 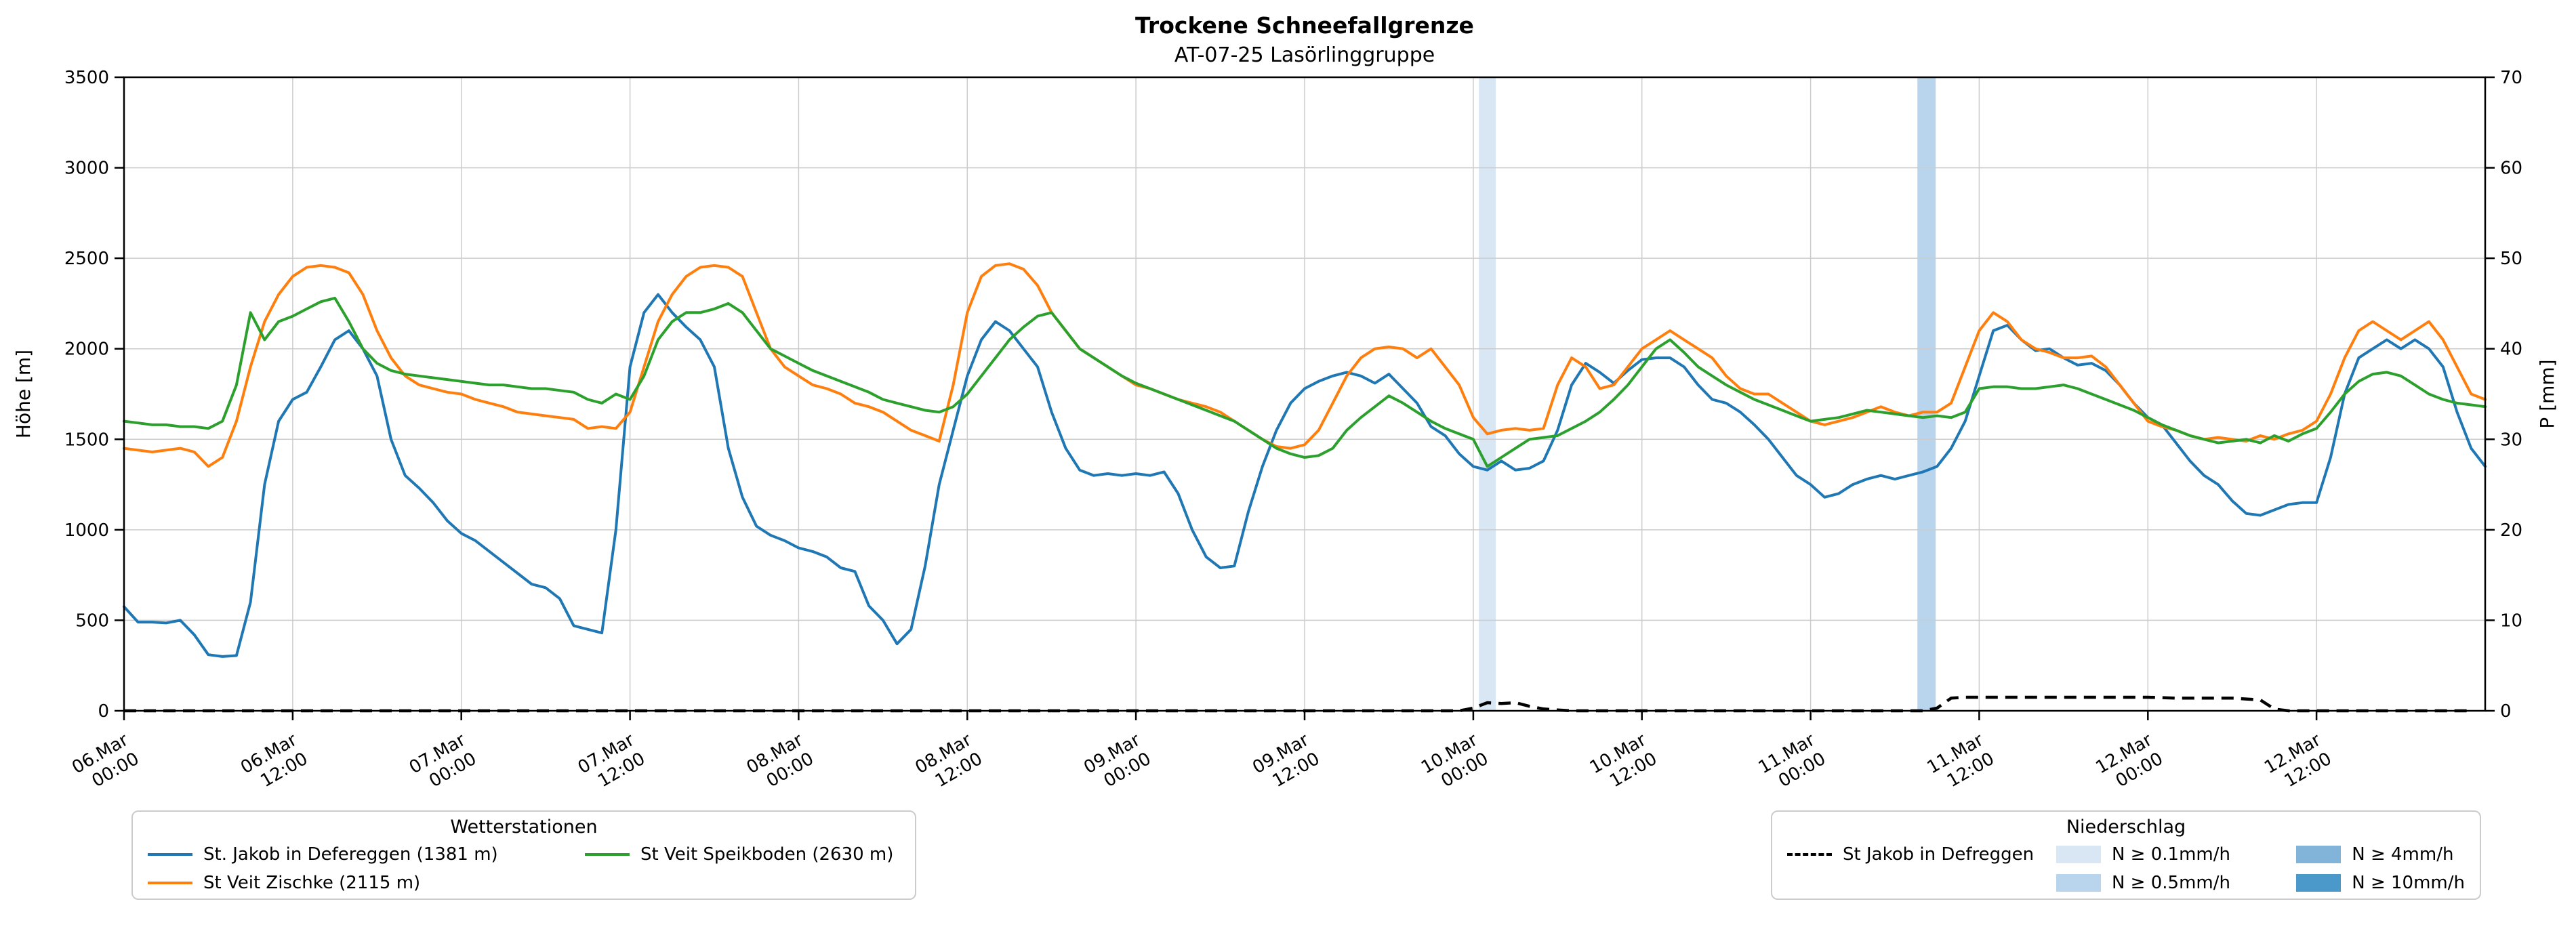 I want to click on svg-text: 40, so click(x=2511, y=349).